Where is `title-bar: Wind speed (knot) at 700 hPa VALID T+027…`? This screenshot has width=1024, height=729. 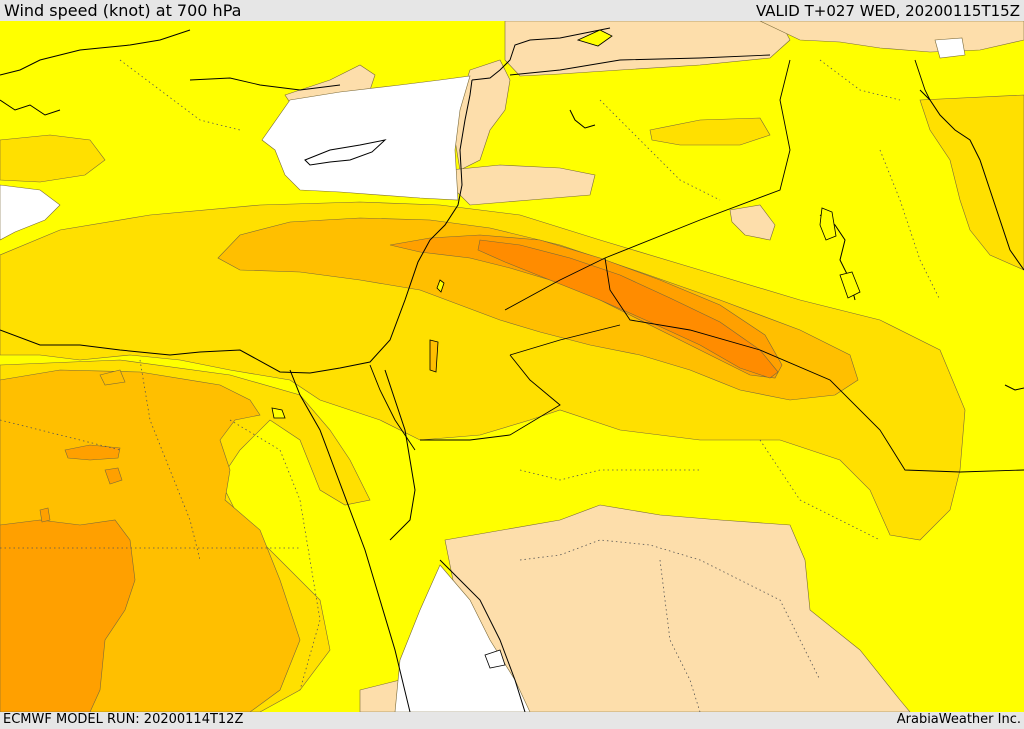 title-bar: Wind speed (knot) at 700 hPa VALID T+027… is located at coordinates (512, 10).